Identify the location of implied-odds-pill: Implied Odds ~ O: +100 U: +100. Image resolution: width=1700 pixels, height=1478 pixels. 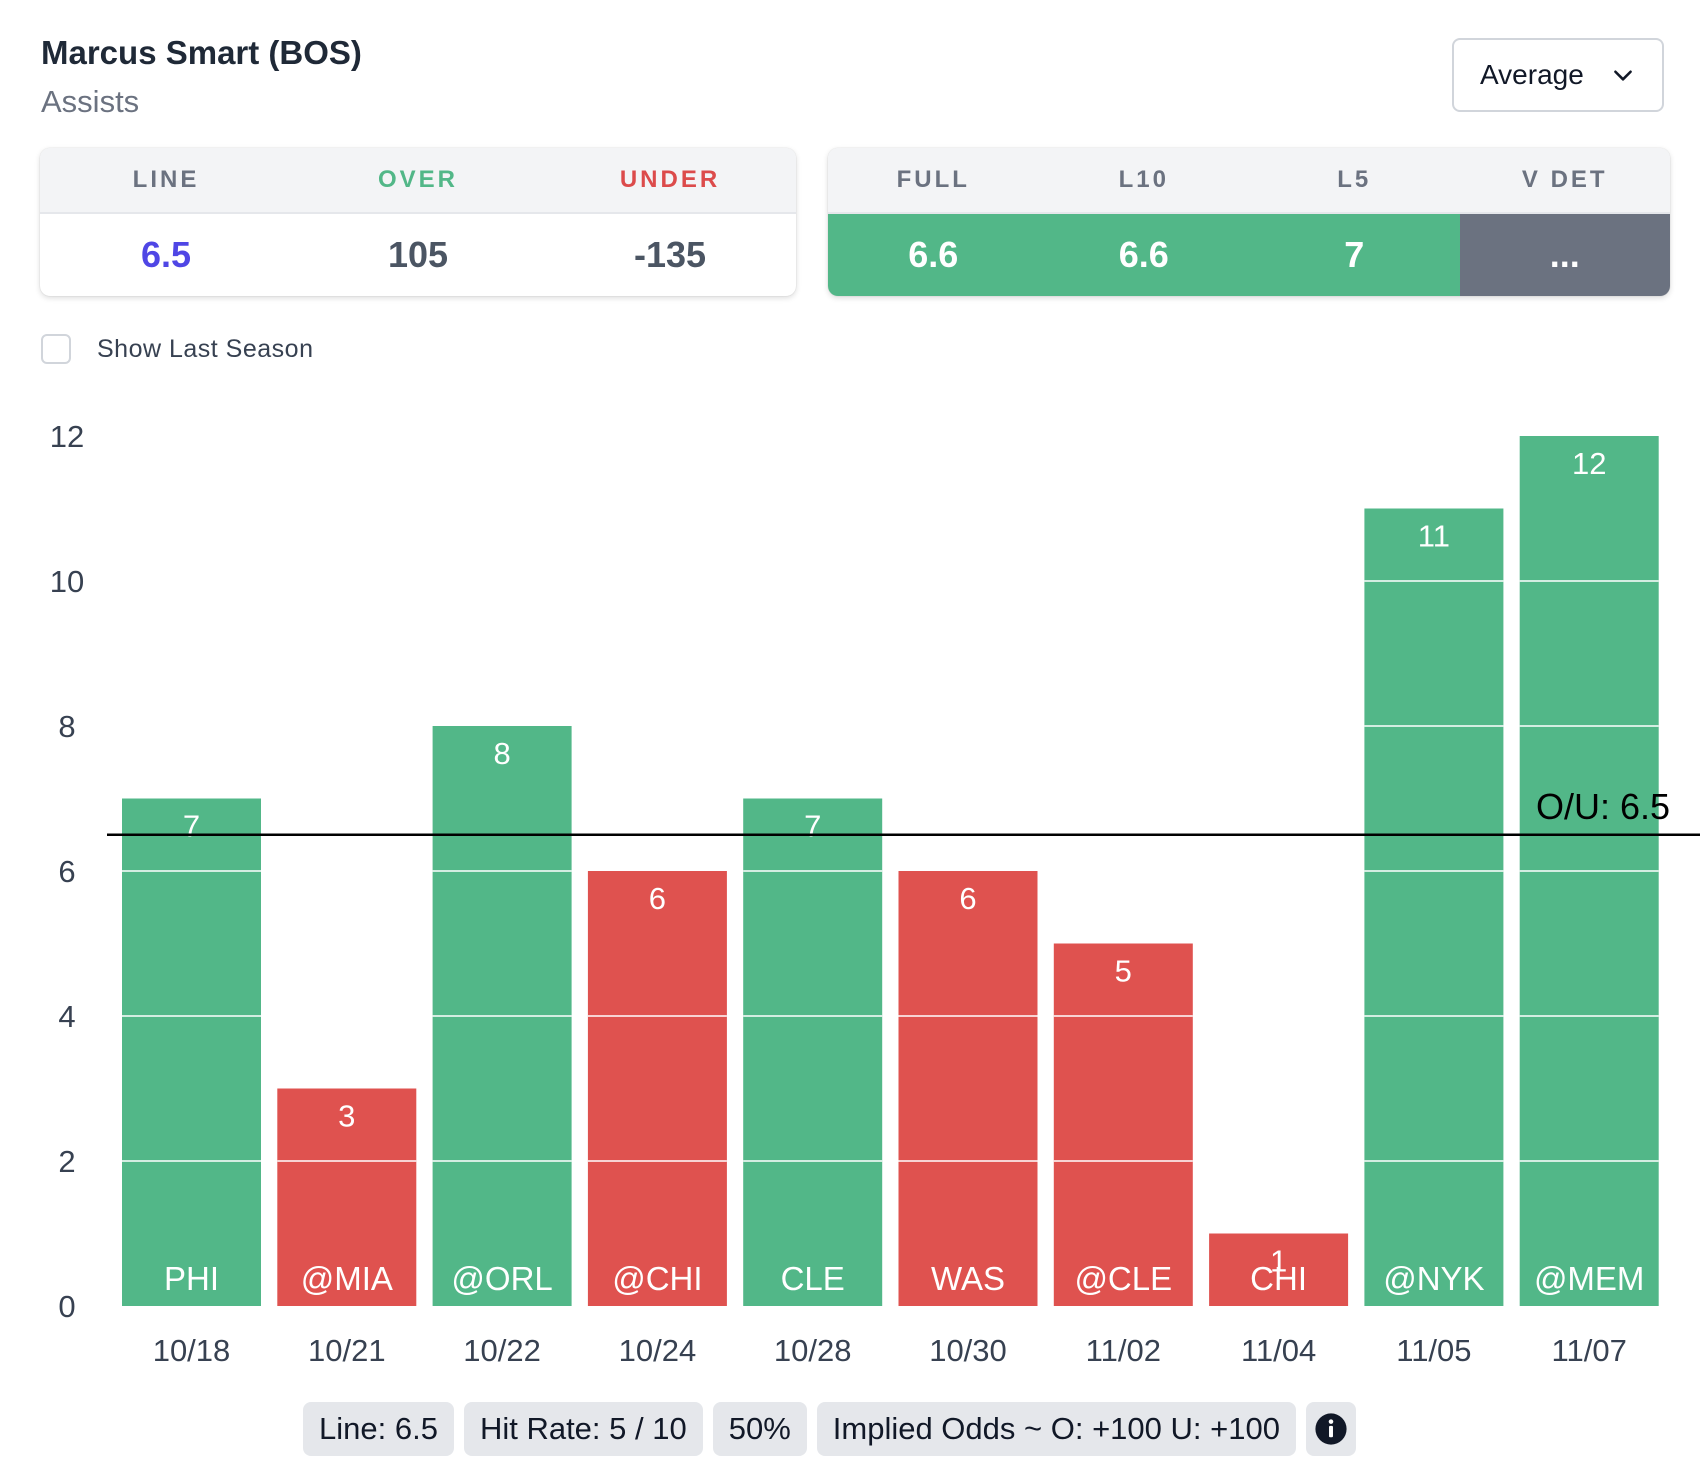
(1056, 1429).